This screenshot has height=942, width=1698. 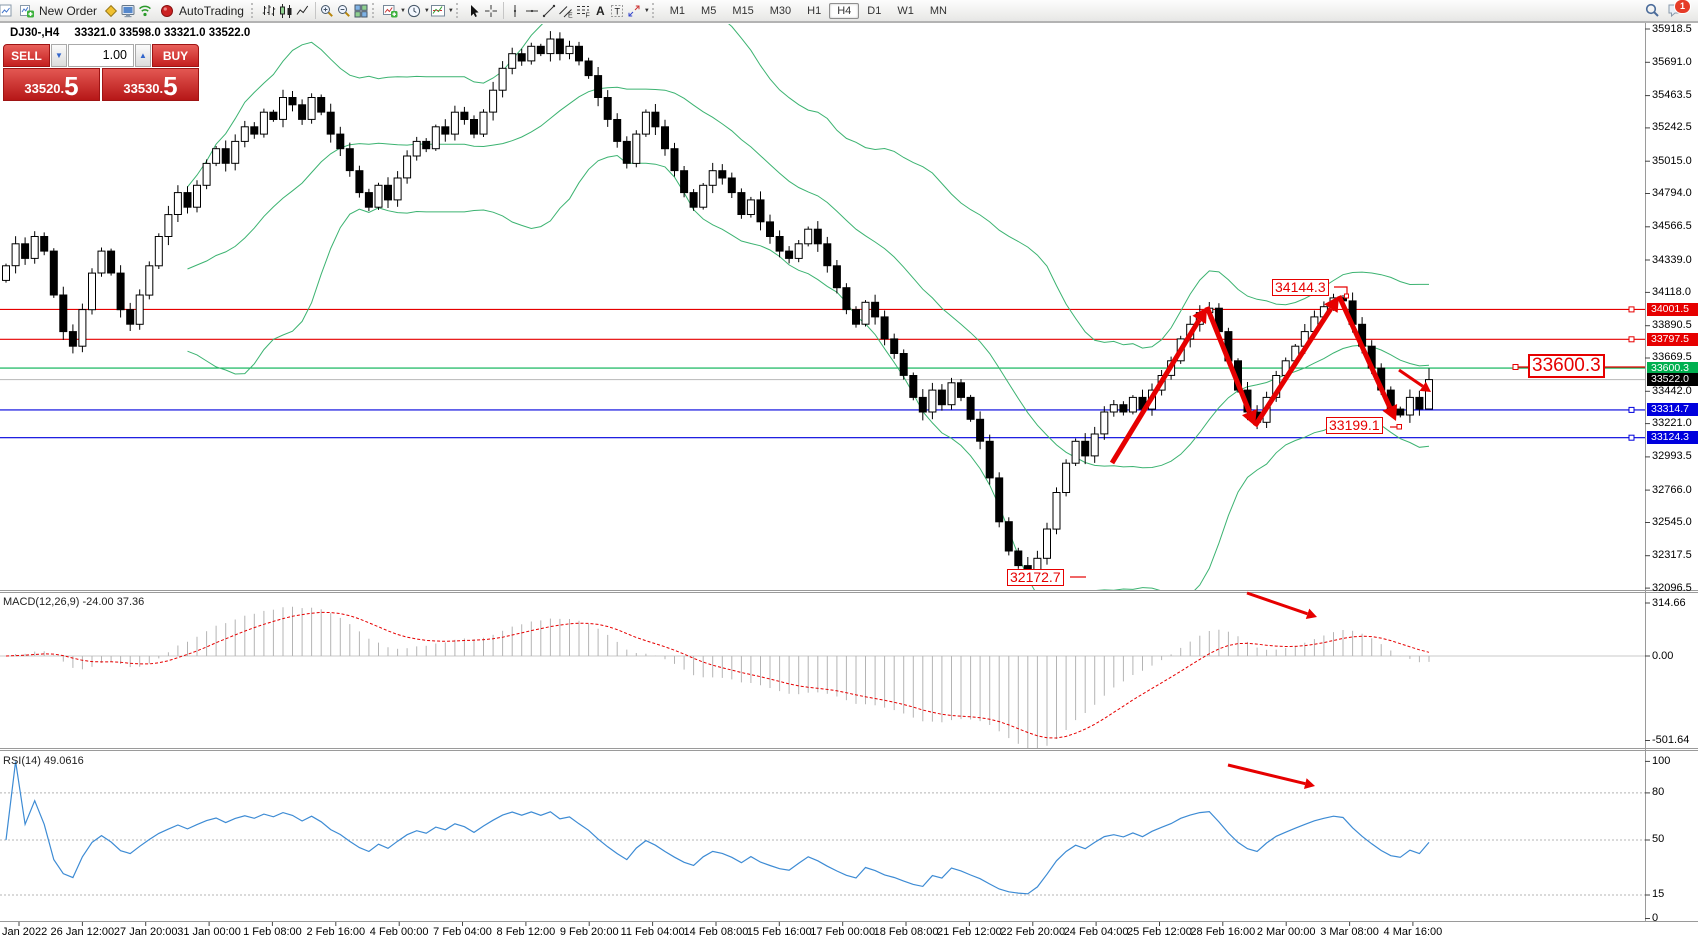 I want to click on time-axis-label: 9 Feb 20:00, so click(x=589, y=932).